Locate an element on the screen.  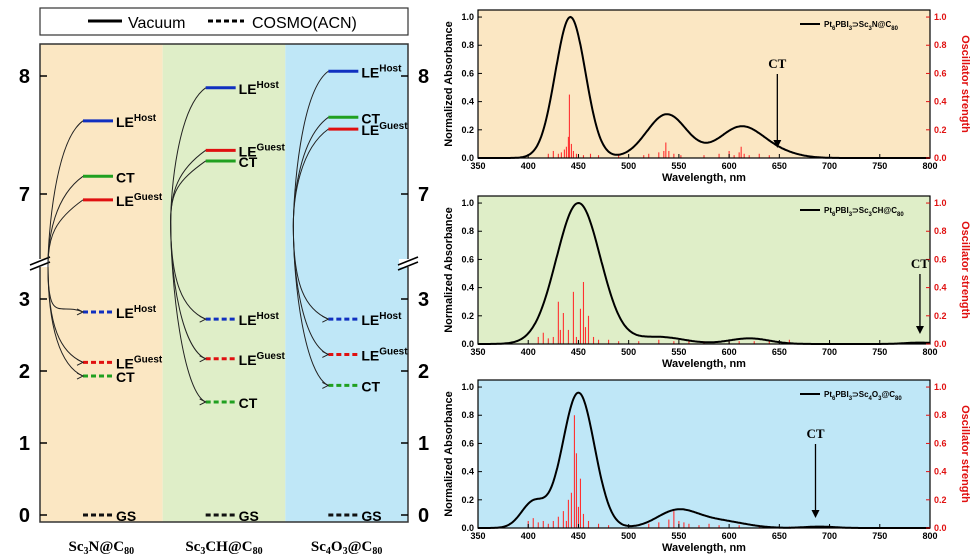
level-label-acn-GS-1: GS is located at coordinates (249, 516).